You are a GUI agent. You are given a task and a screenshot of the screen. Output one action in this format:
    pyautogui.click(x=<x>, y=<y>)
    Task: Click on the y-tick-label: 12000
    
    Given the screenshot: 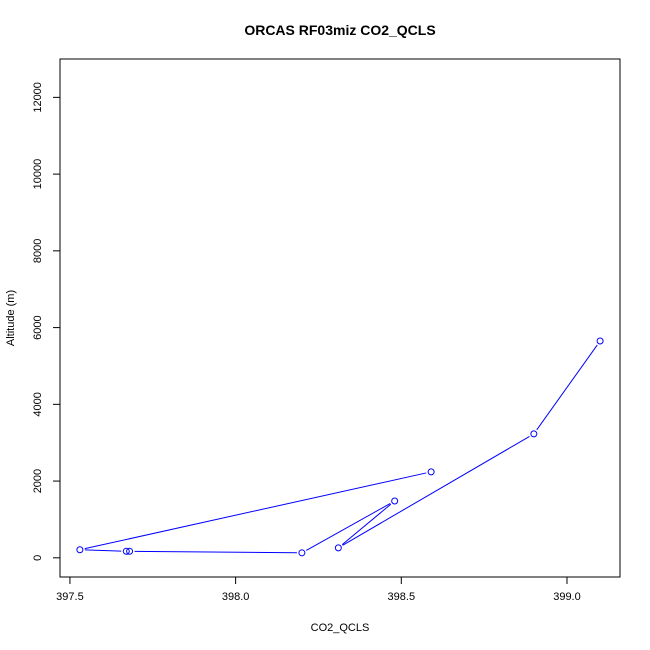 What is the action you would take?
    pyautogui.click(x=38, y=97)
    